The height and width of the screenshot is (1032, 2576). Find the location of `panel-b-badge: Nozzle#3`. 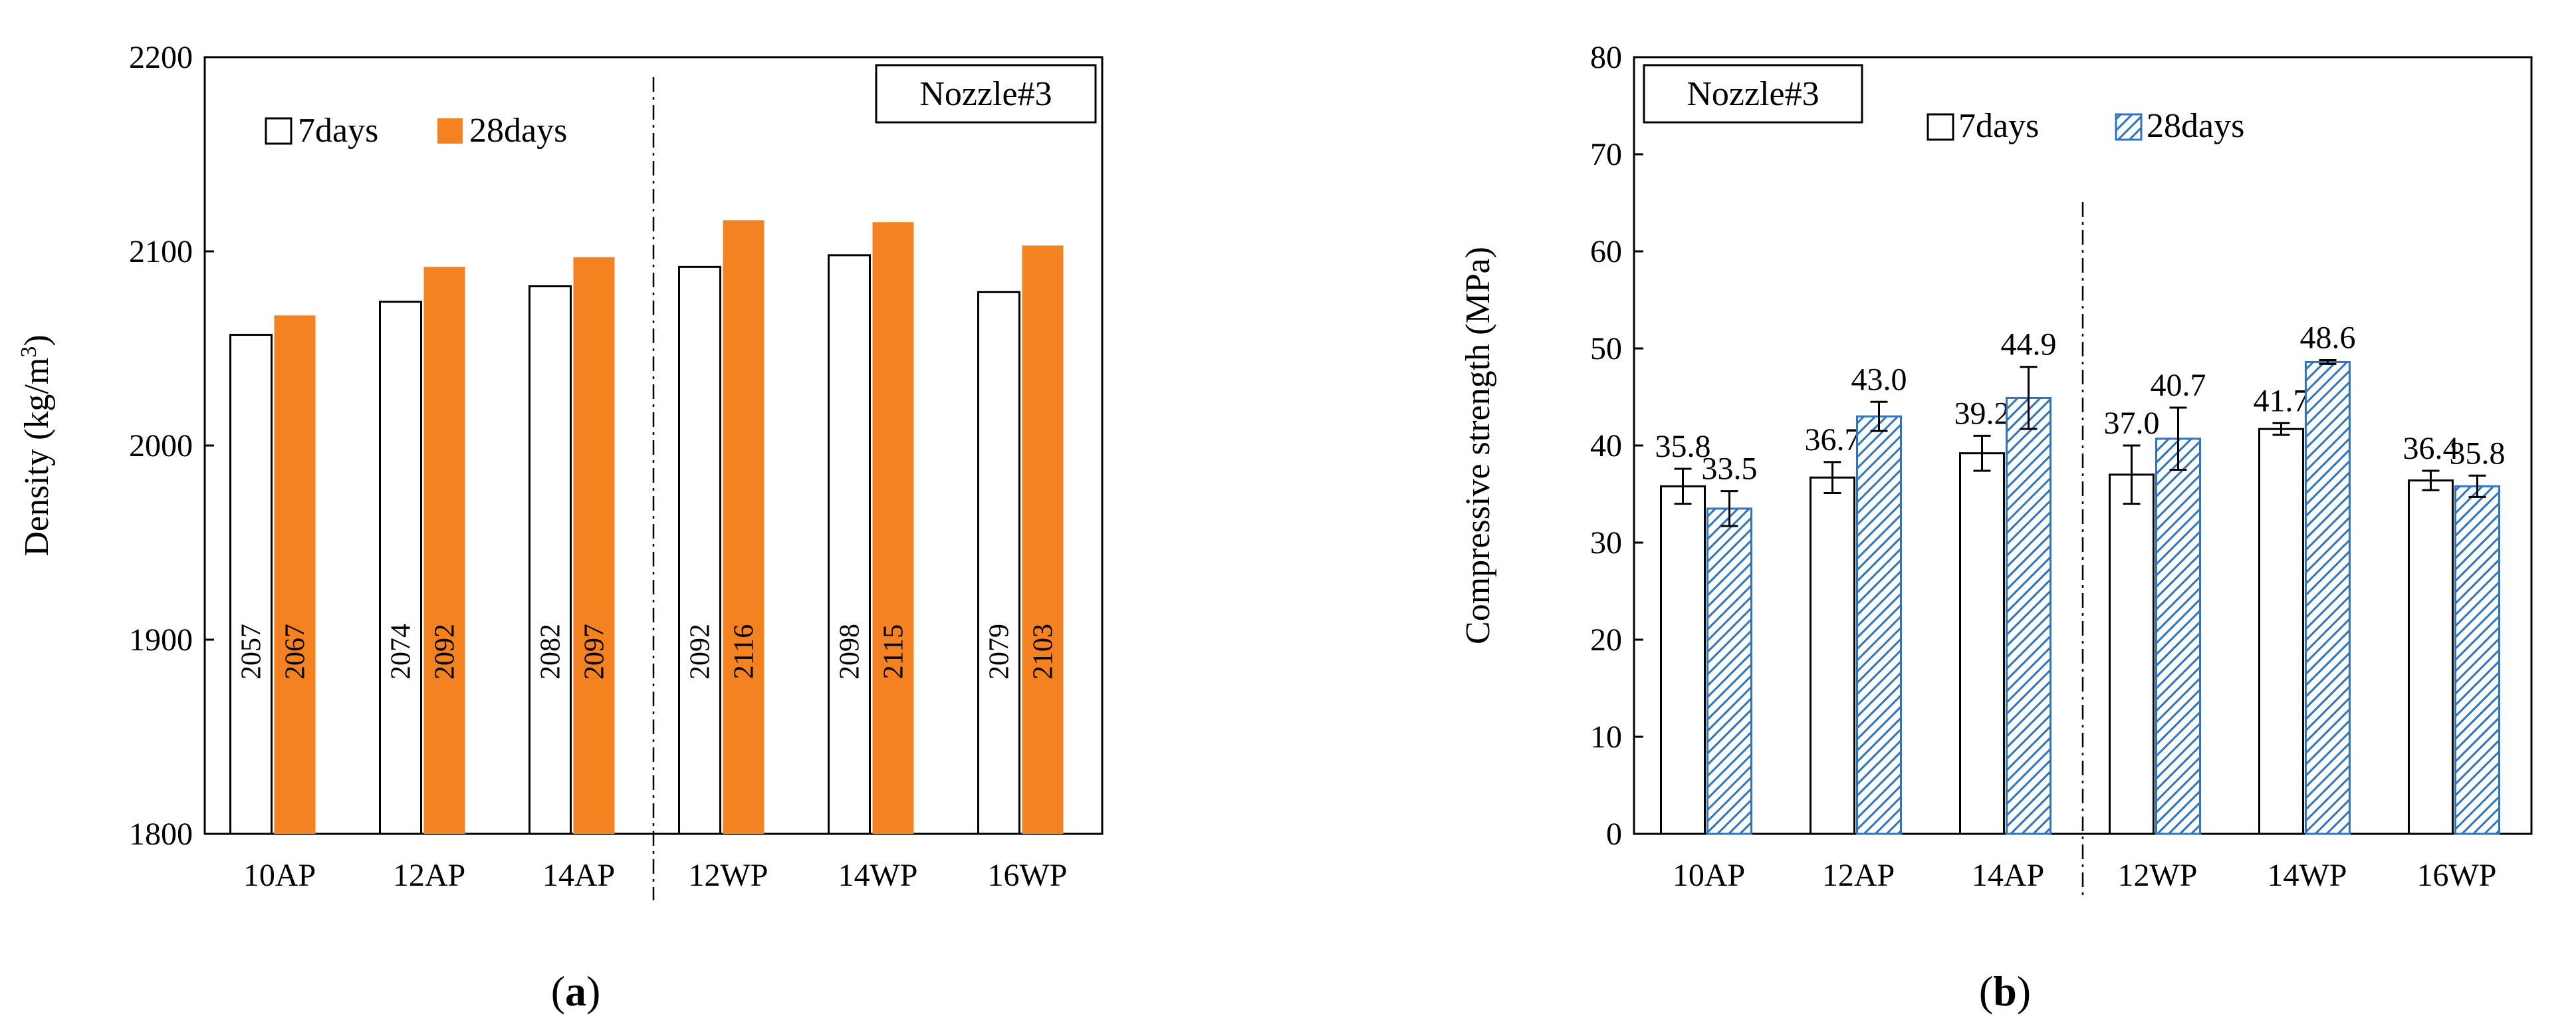

panel-b-badge: Nozzle#3 is located at coordinates (1753, 94).